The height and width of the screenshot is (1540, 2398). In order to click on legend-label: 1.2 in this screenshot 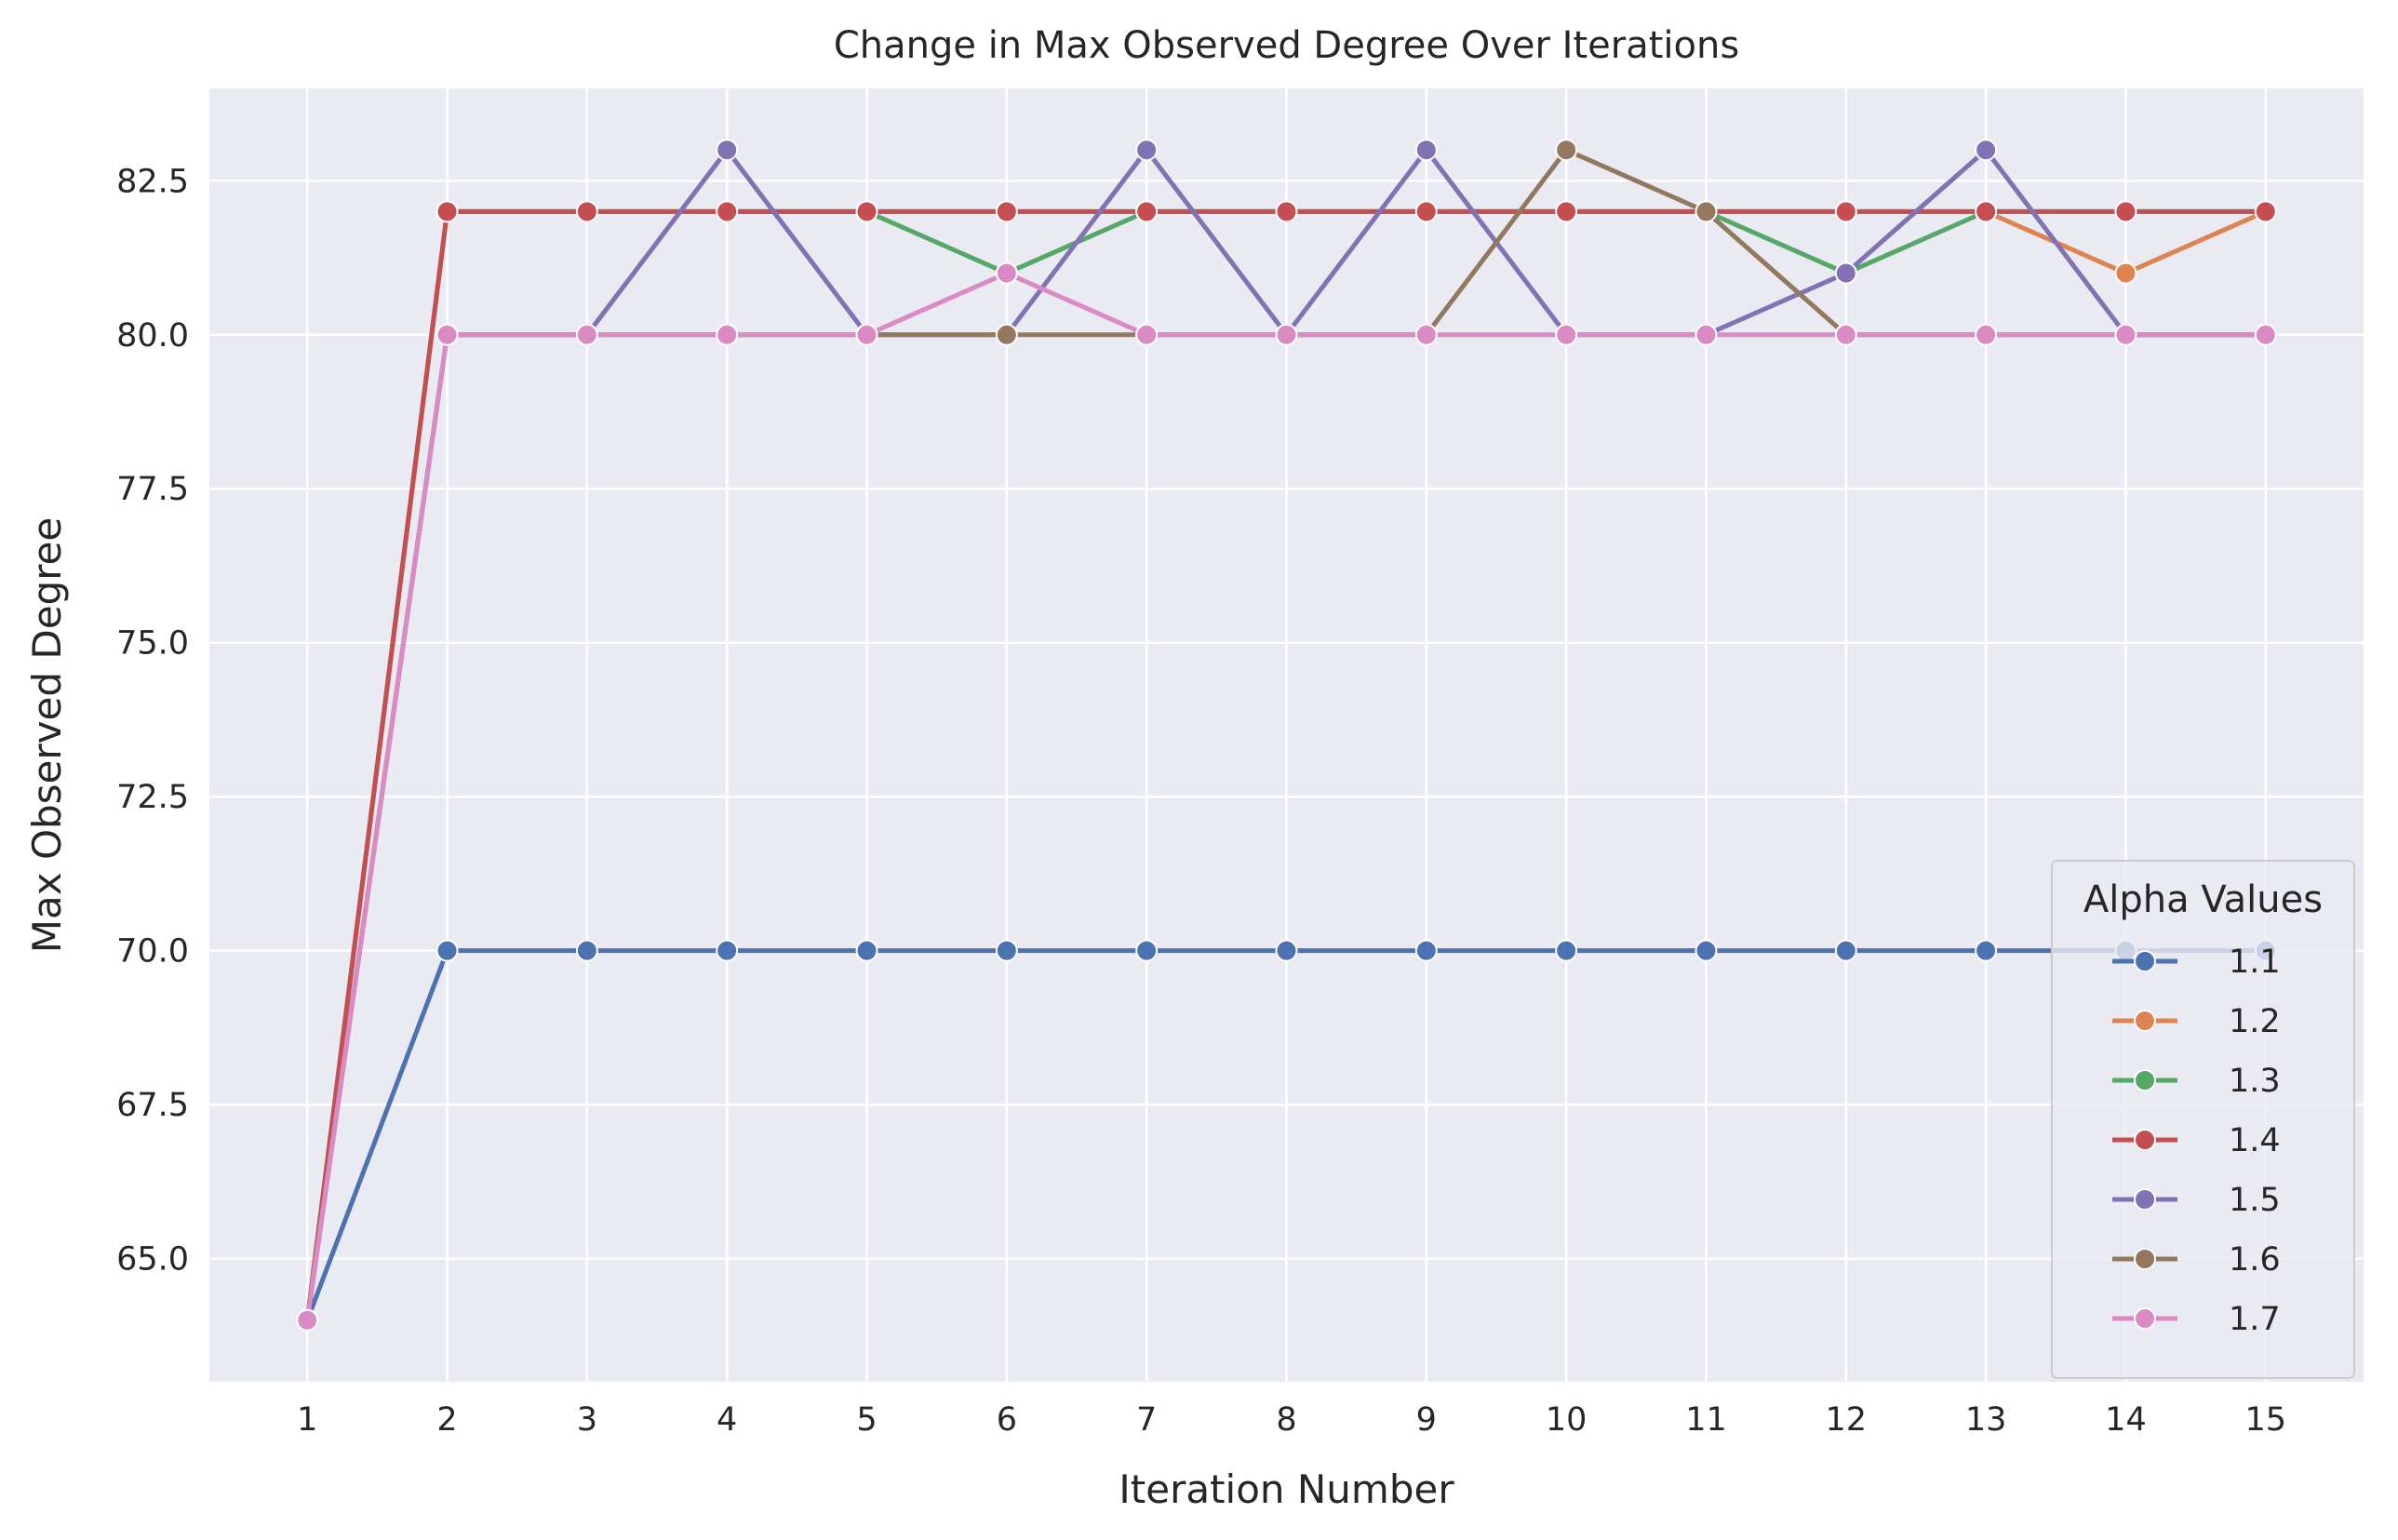, I will do `click(2255, 1021)`.